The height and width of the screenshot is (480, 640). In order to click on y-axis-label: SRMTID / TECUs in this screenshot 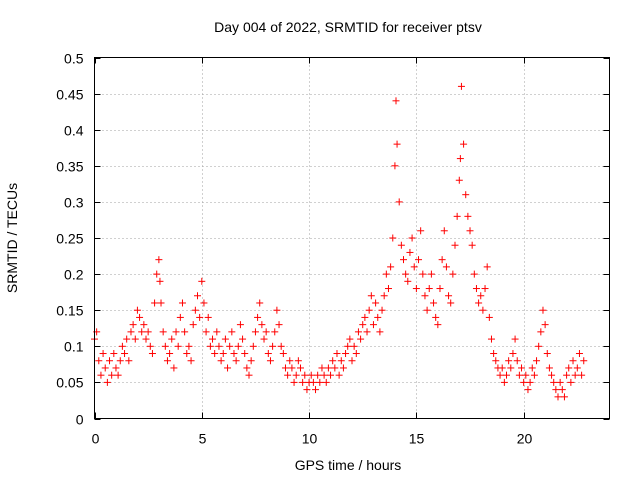, I will do `click(12, 238)`.